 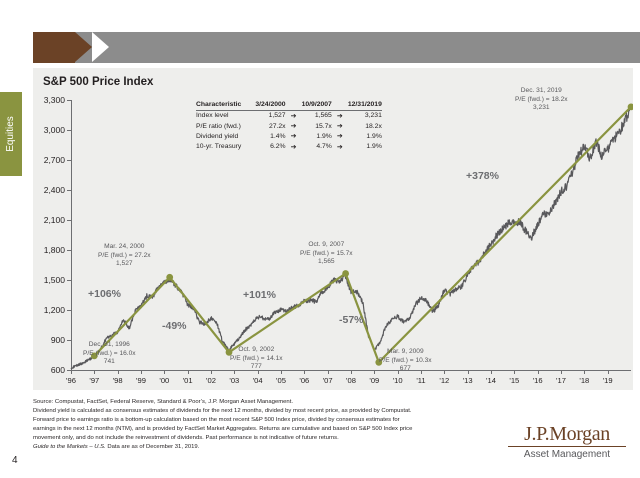 What do you see at coordinates (316, 105) in the screenshot?
I see `col-date-2: 10/9/2007` at bounding box center [316, 105].